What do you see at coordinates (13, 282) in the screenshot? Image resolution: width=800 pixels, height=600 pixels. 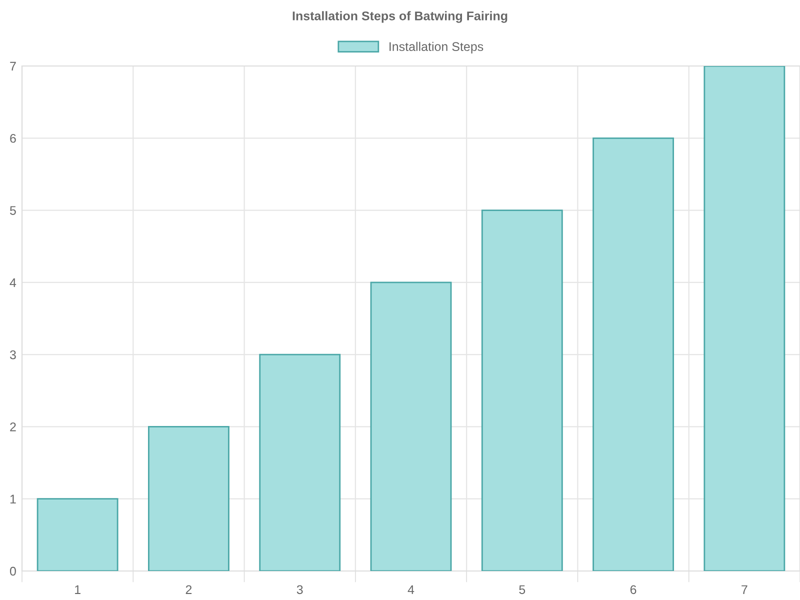 I see `y-tick-label: 4` at bounding box center [13, 282].